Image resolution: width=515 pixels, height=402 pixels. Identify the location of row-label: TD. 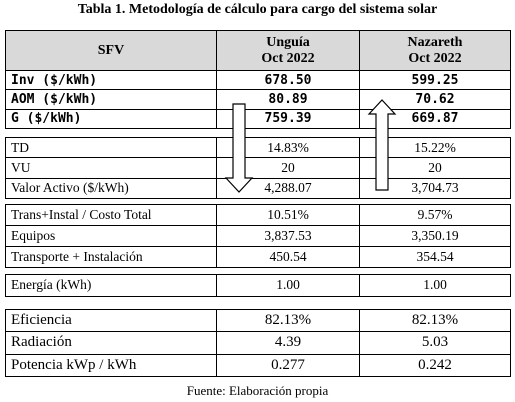
(111, 148).